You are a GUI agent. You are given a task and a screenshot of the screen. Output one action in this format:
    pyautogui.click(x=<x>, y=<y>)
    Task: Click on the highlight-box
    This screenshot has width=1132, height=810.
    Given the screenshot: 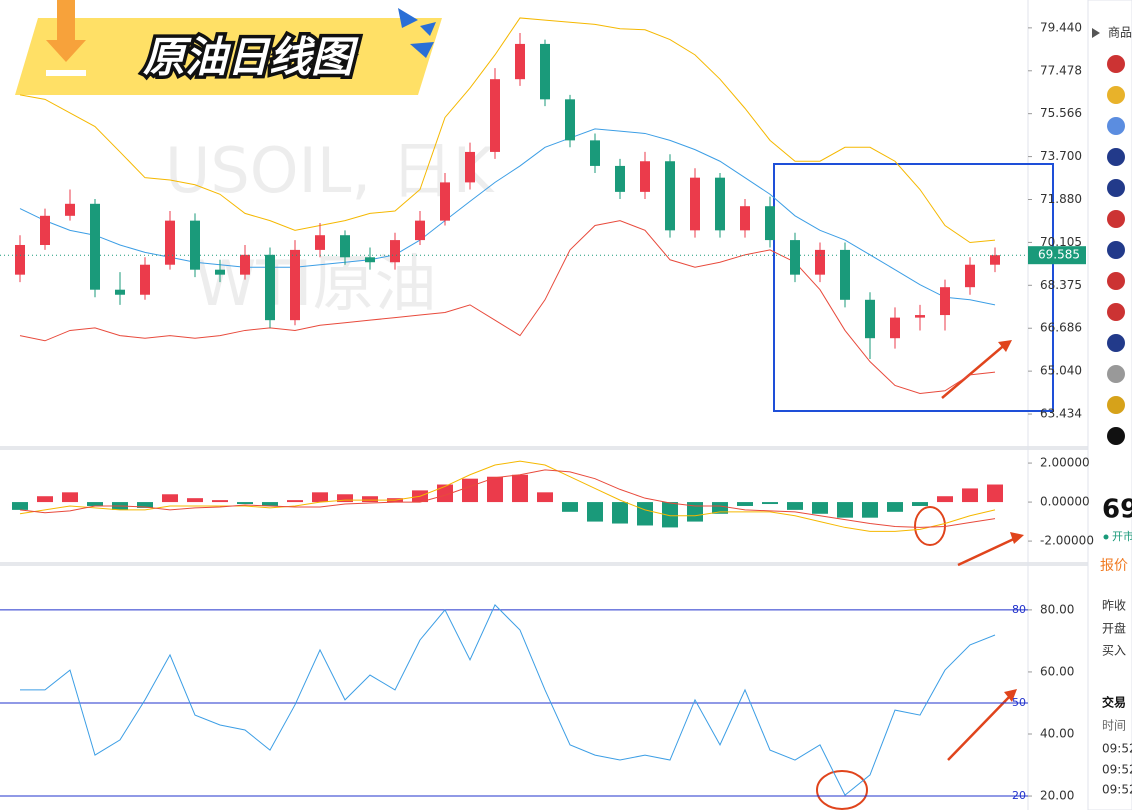 What is the action you would take?
    pyautogui.click(x=913, y=287)
    